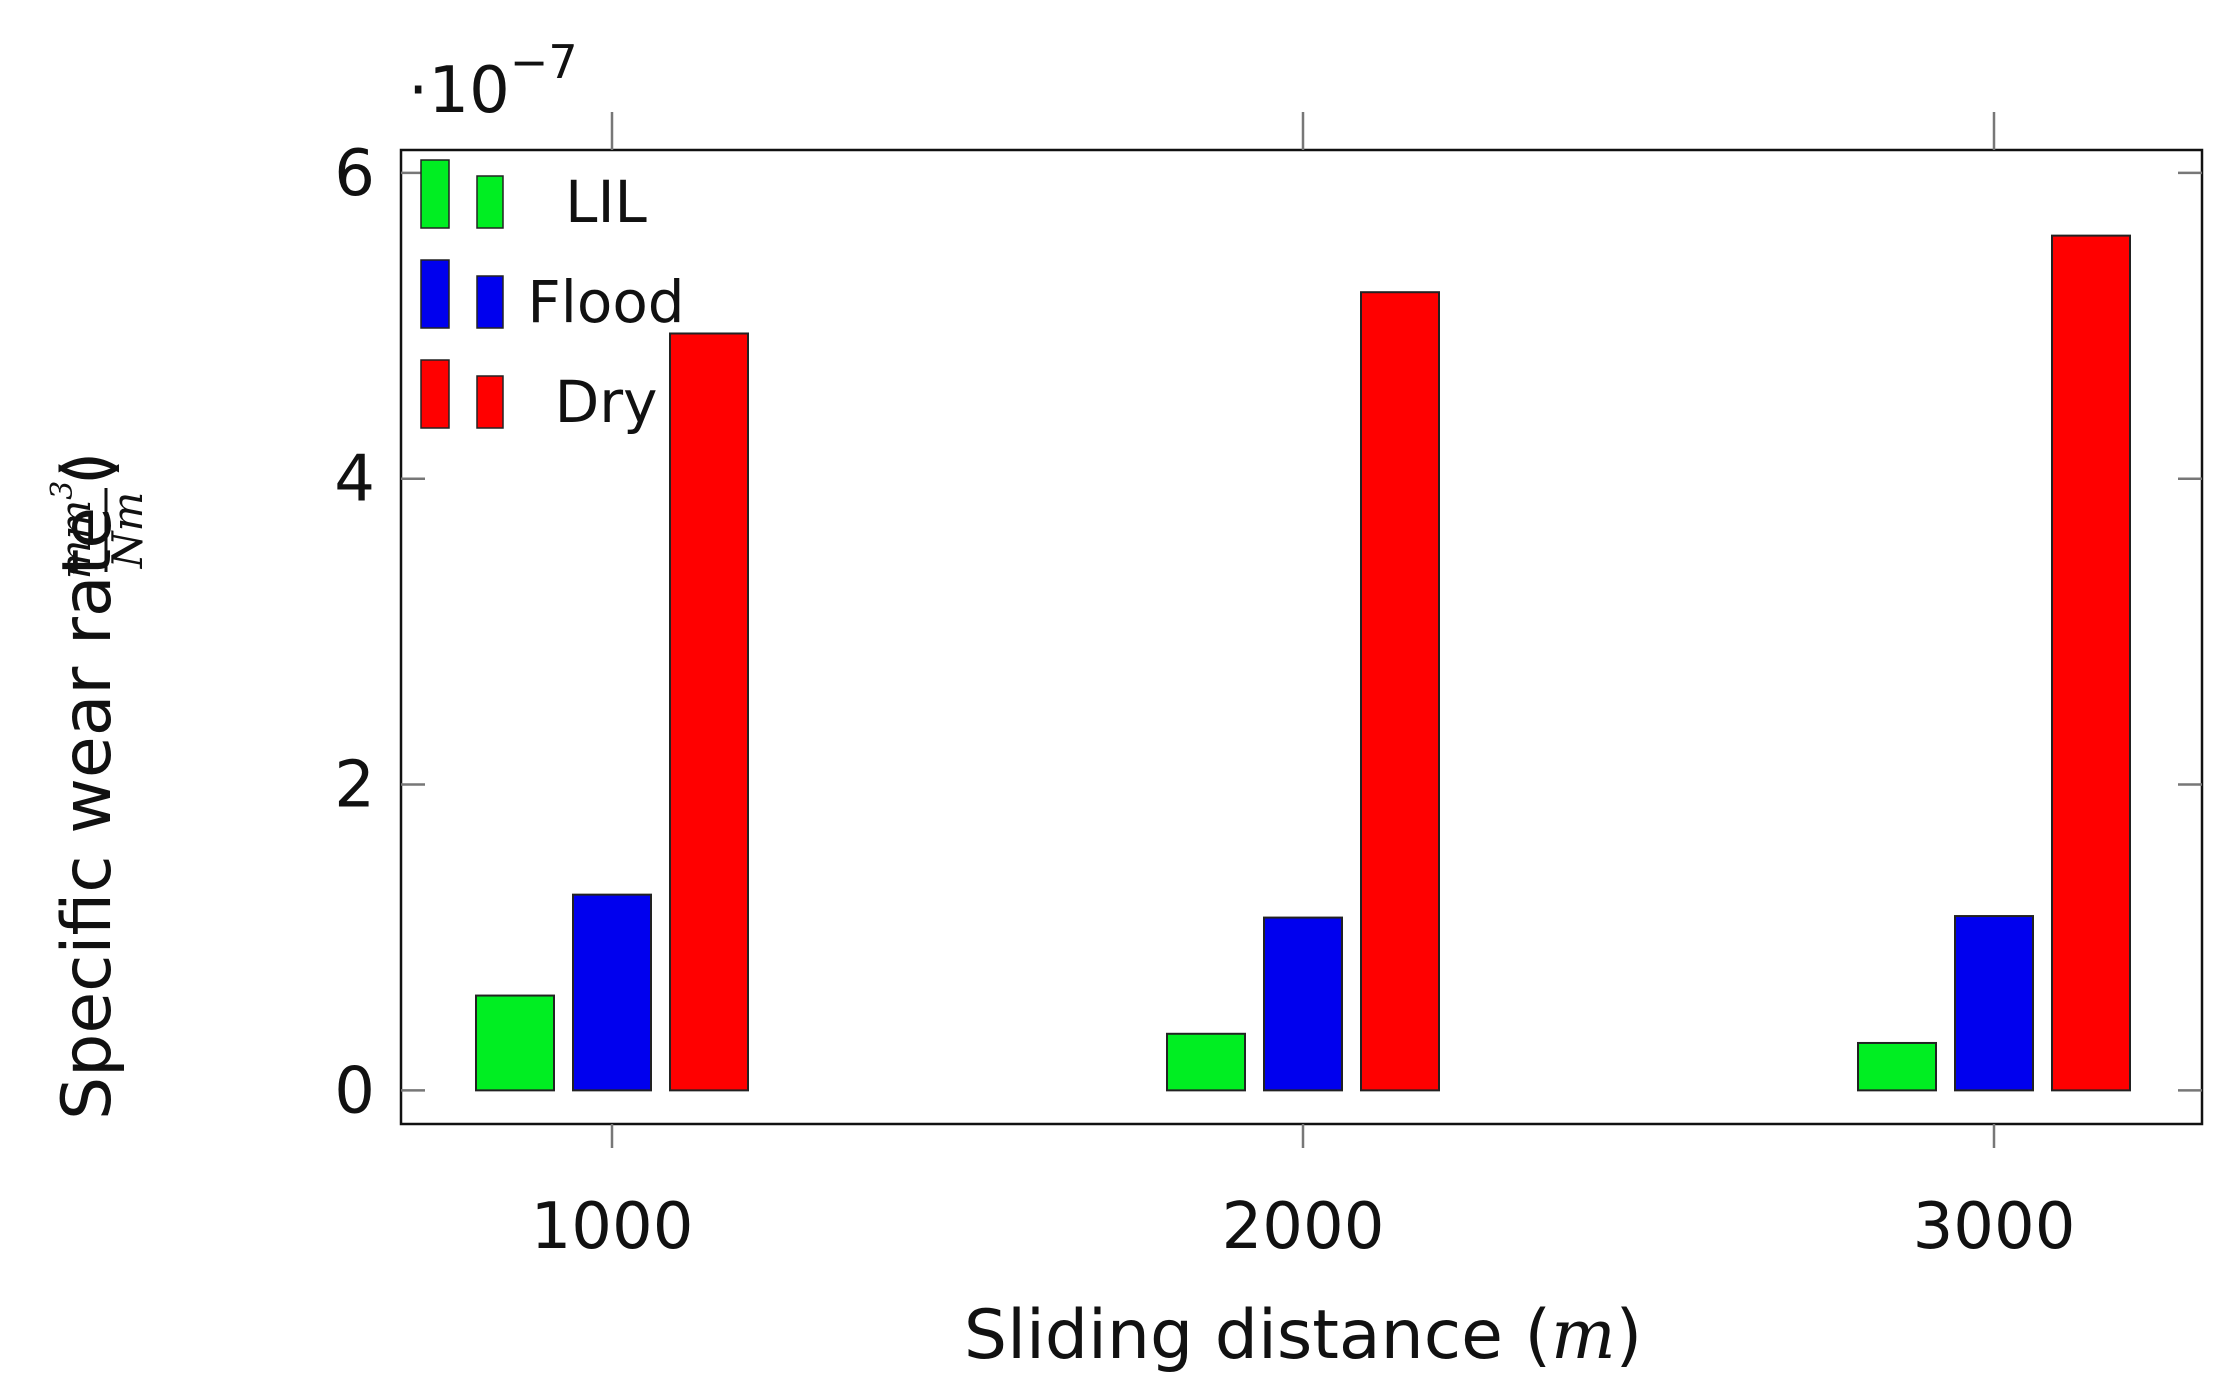 The height and width of the screenshot is (1375, 2219). Describe the element at coordinates (435, 194) in the screenshot. I see `legend-swatch-lil` at that location.